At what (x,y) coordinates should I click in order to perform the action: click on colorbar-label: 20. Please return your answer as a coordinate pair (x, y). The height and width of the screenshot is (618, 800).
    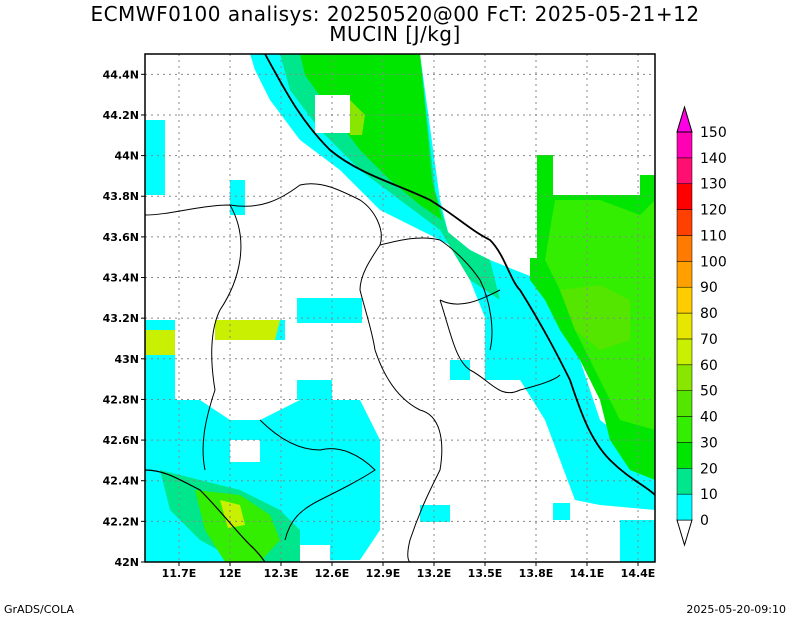
    Looking at the image, I should click on (709, 469).